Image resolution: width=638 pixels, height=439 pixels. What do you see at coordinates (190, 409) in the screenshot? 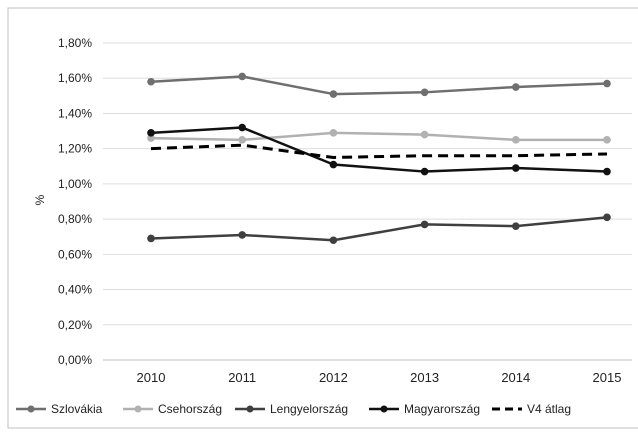
I see `legend-label: Csehország` at bounding box center [190, 409].